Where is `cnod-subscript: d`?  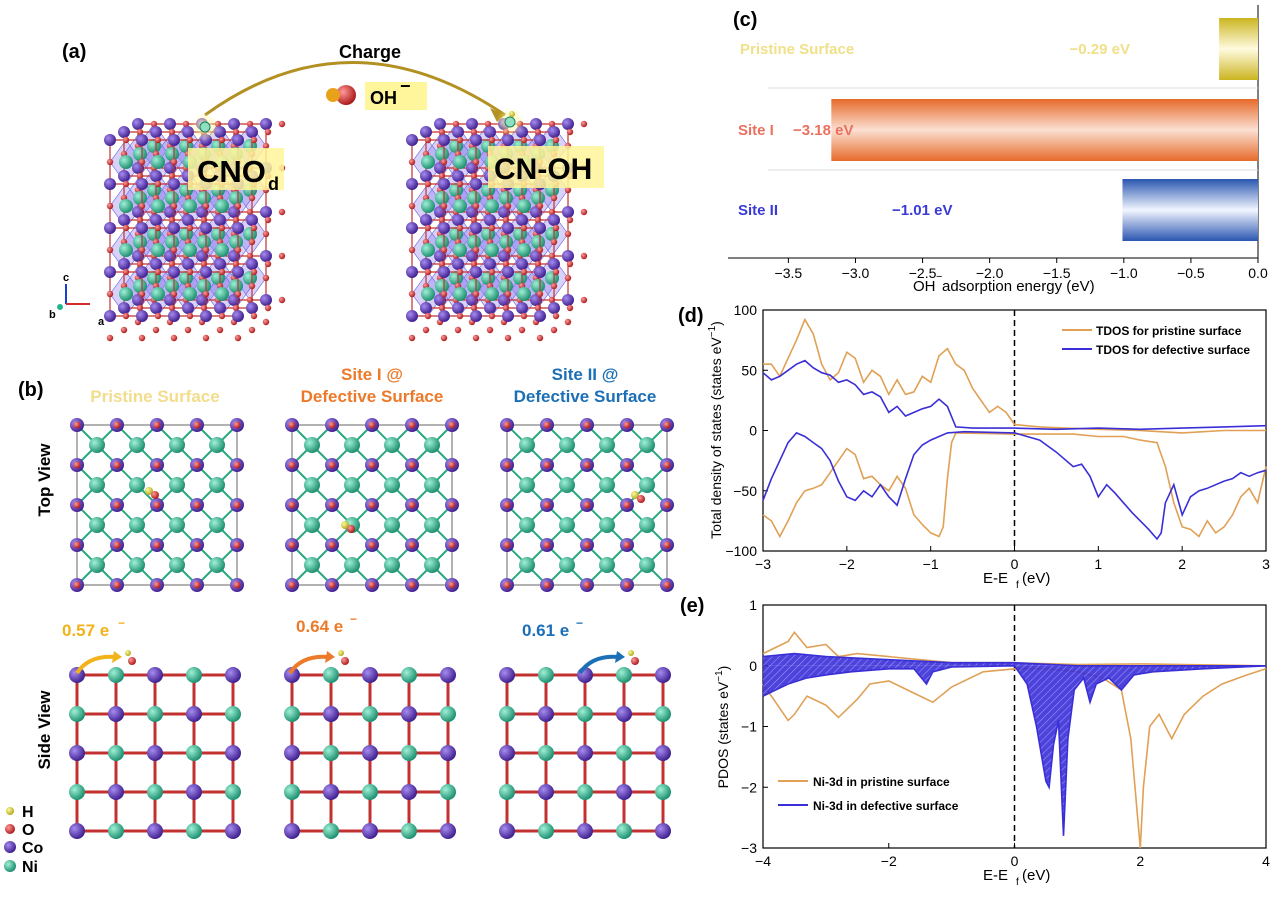 cnod-subscript: d is located at coordinates (273, 184).